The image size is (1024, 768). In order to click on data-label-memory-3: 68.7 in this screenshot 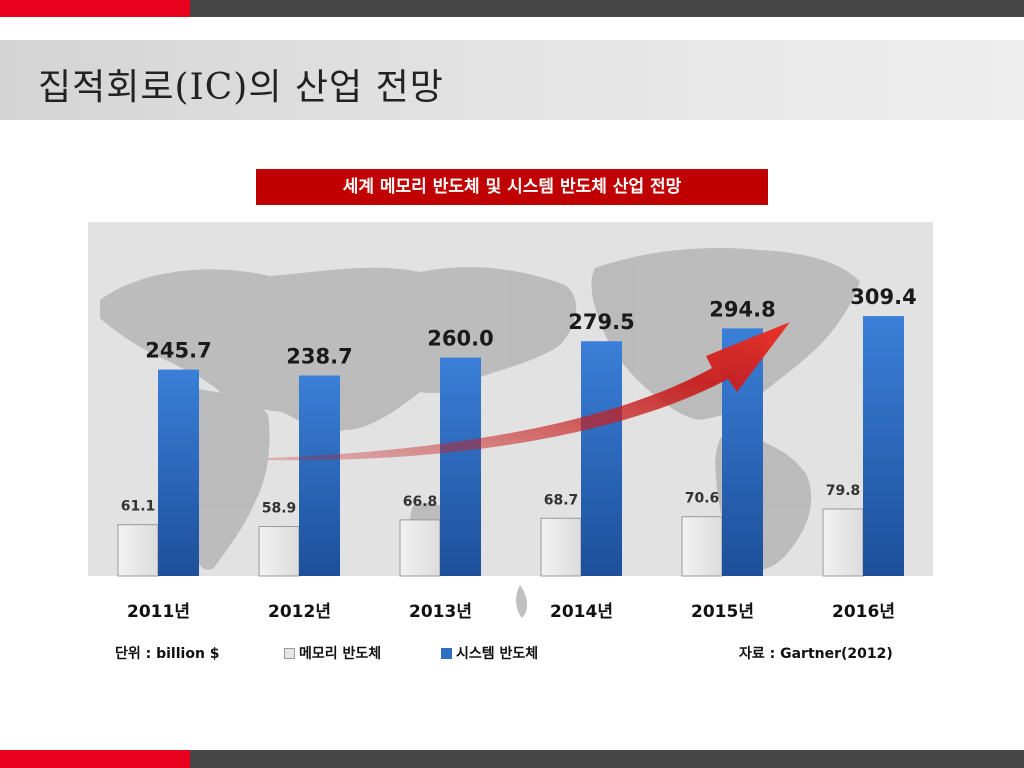, I will do `click(561, 500)`.